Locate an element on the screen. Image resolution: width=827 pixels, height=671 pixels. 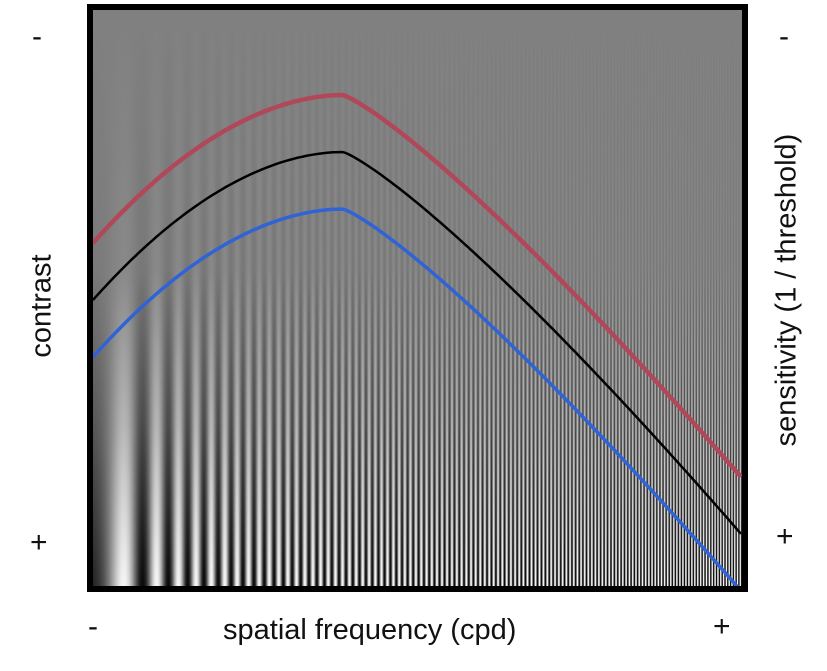
frequency-high-sign: + is located at coordinates (722, 626).